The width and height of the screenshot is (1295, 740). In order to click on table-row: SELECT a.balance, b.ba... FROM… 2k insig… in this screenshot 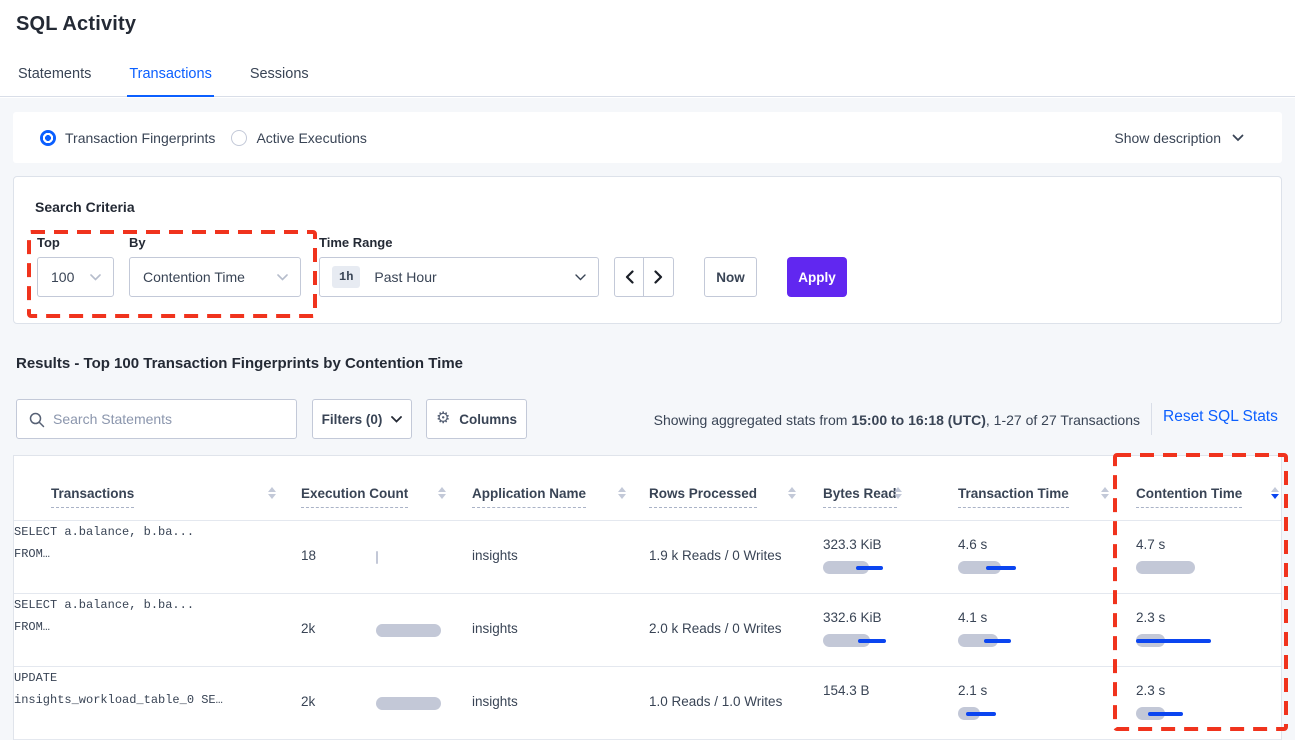, I will do `click(647, 630)`.